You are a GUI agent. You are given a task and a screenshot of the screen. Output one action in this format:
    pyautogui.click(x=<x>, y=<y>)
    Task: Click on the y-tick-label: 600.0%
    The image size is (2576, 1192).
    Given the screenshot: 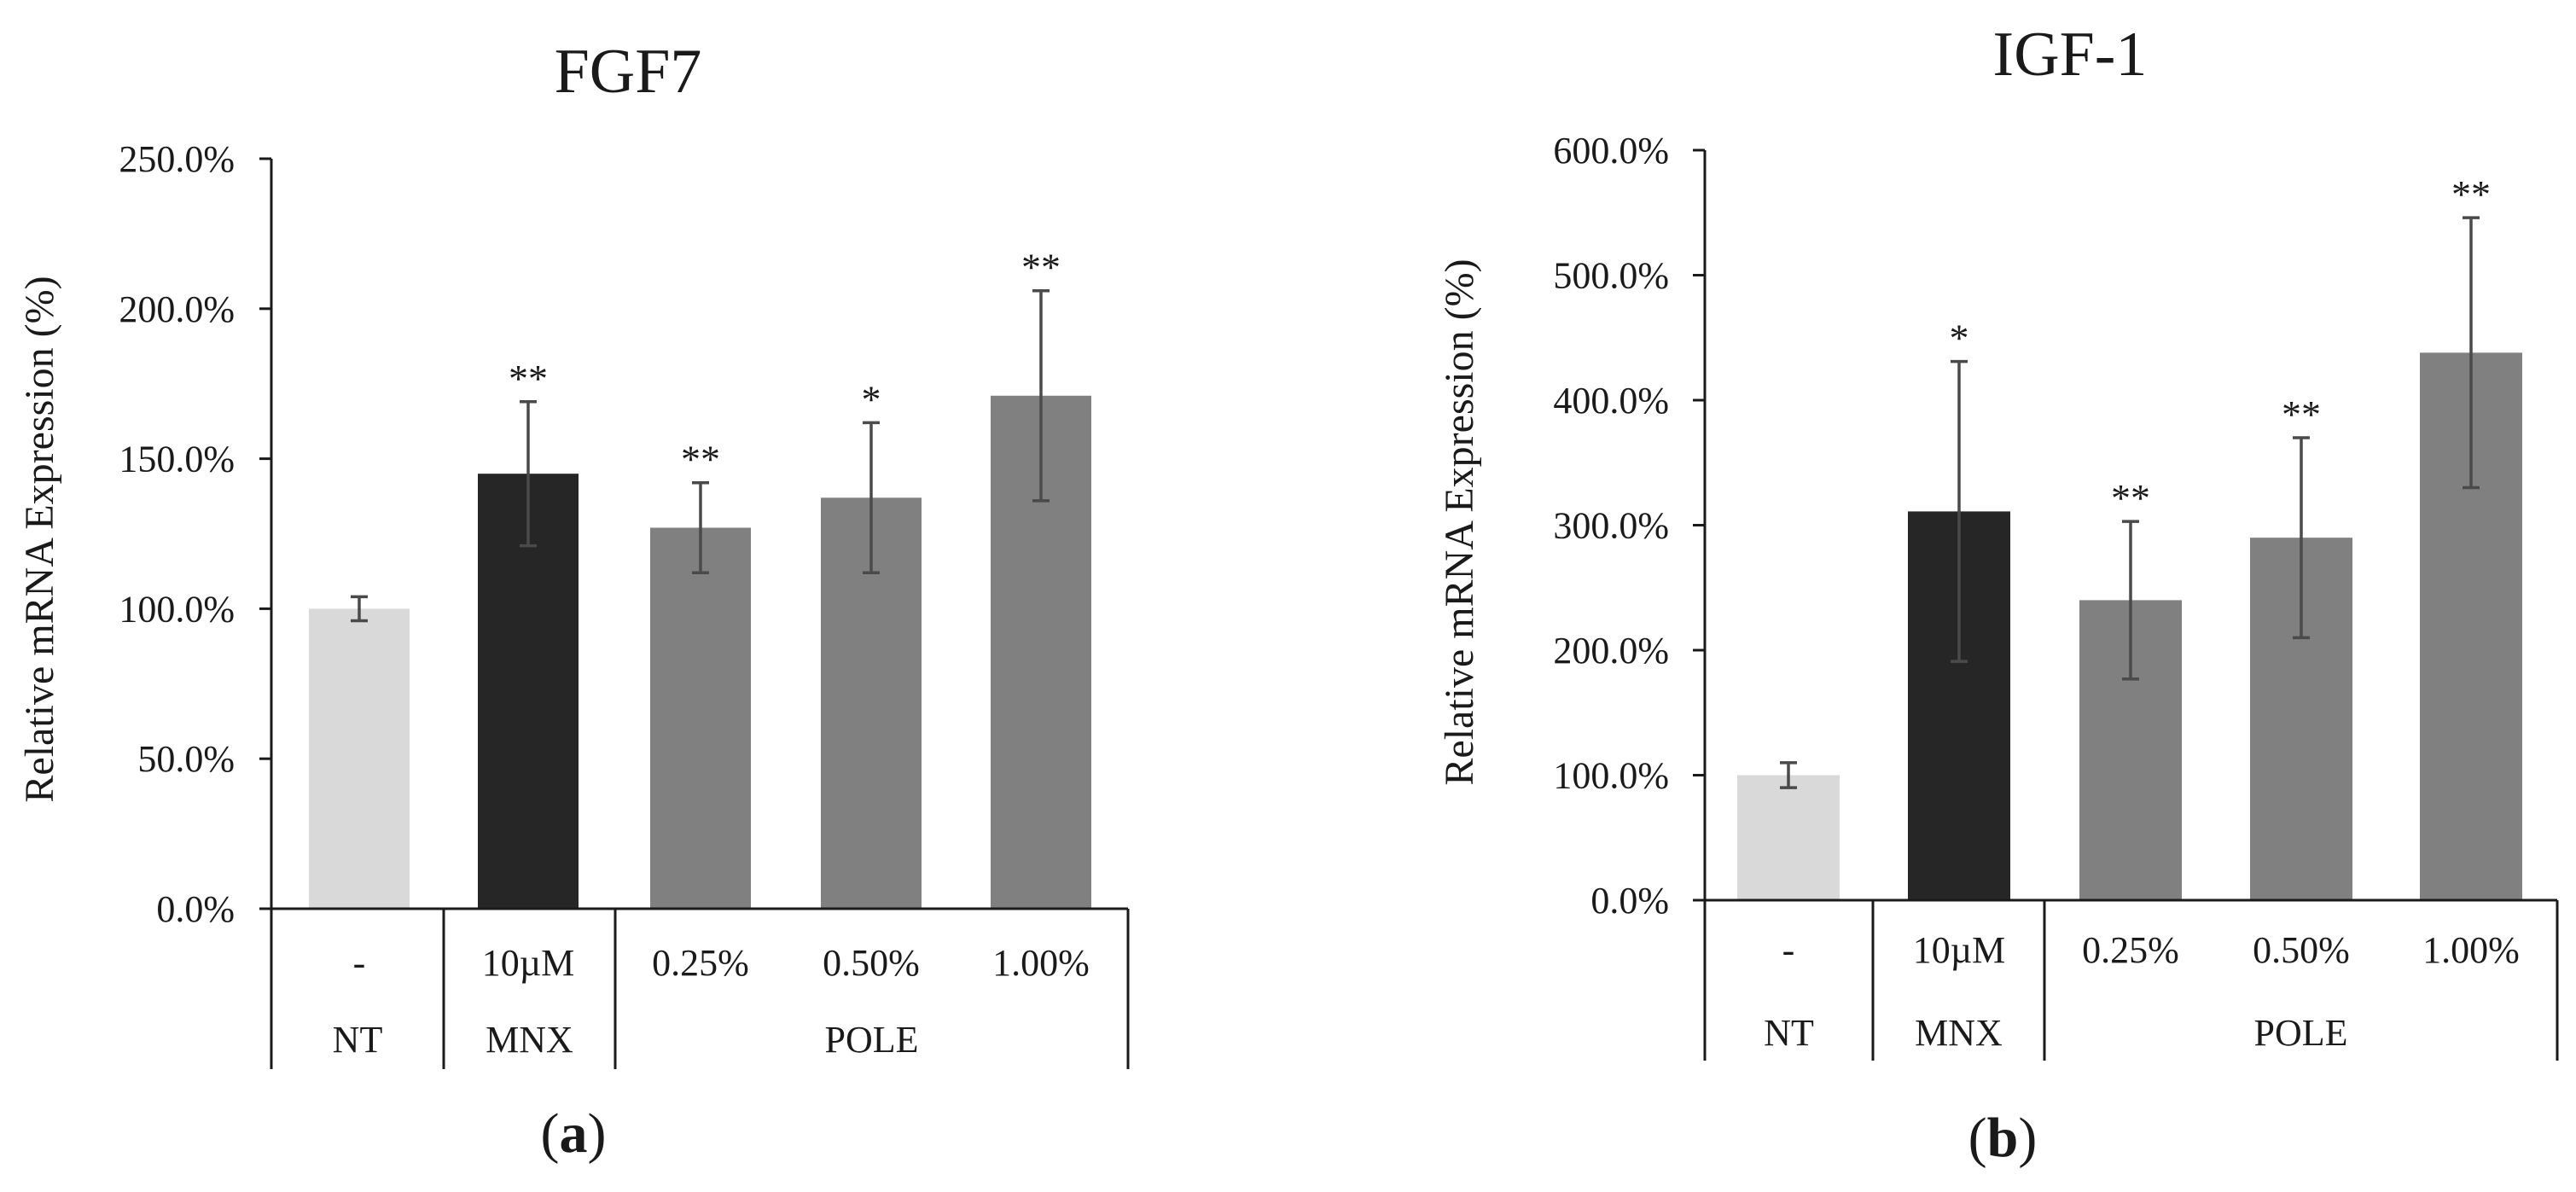 What is the action you would take?
    pyautogui.click(x=1611, y=151)
    